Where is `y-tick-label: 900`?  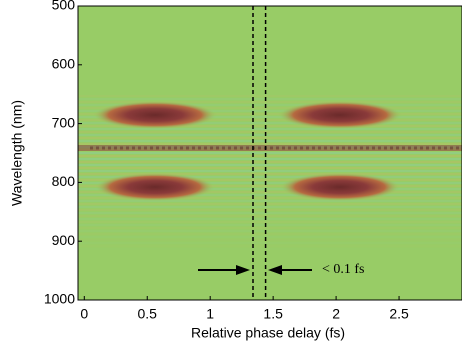
y-tick-label: 900 is located at coordinates (64, 240).